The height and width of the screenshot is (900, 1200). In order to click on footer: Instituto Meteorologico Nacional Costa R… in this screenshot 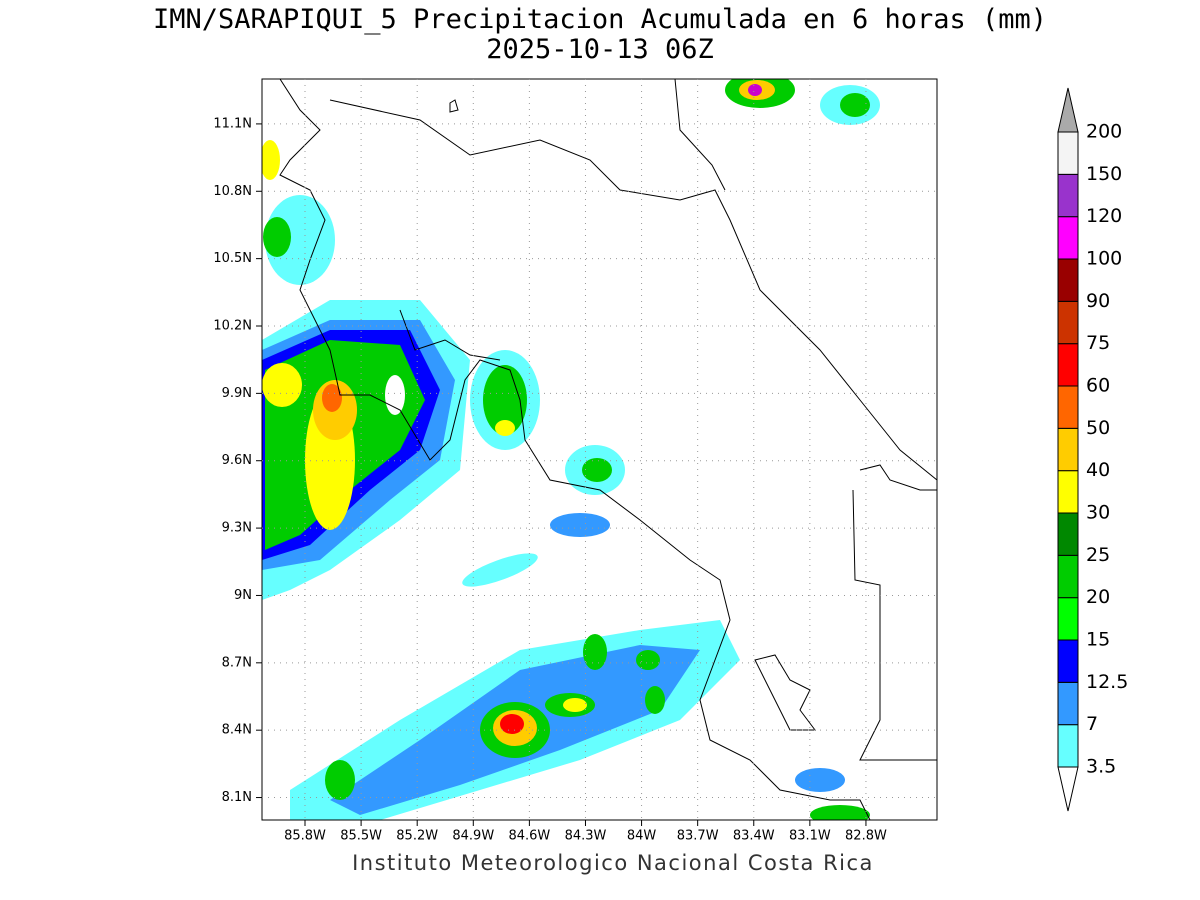, I will do `click(613, 863)`.